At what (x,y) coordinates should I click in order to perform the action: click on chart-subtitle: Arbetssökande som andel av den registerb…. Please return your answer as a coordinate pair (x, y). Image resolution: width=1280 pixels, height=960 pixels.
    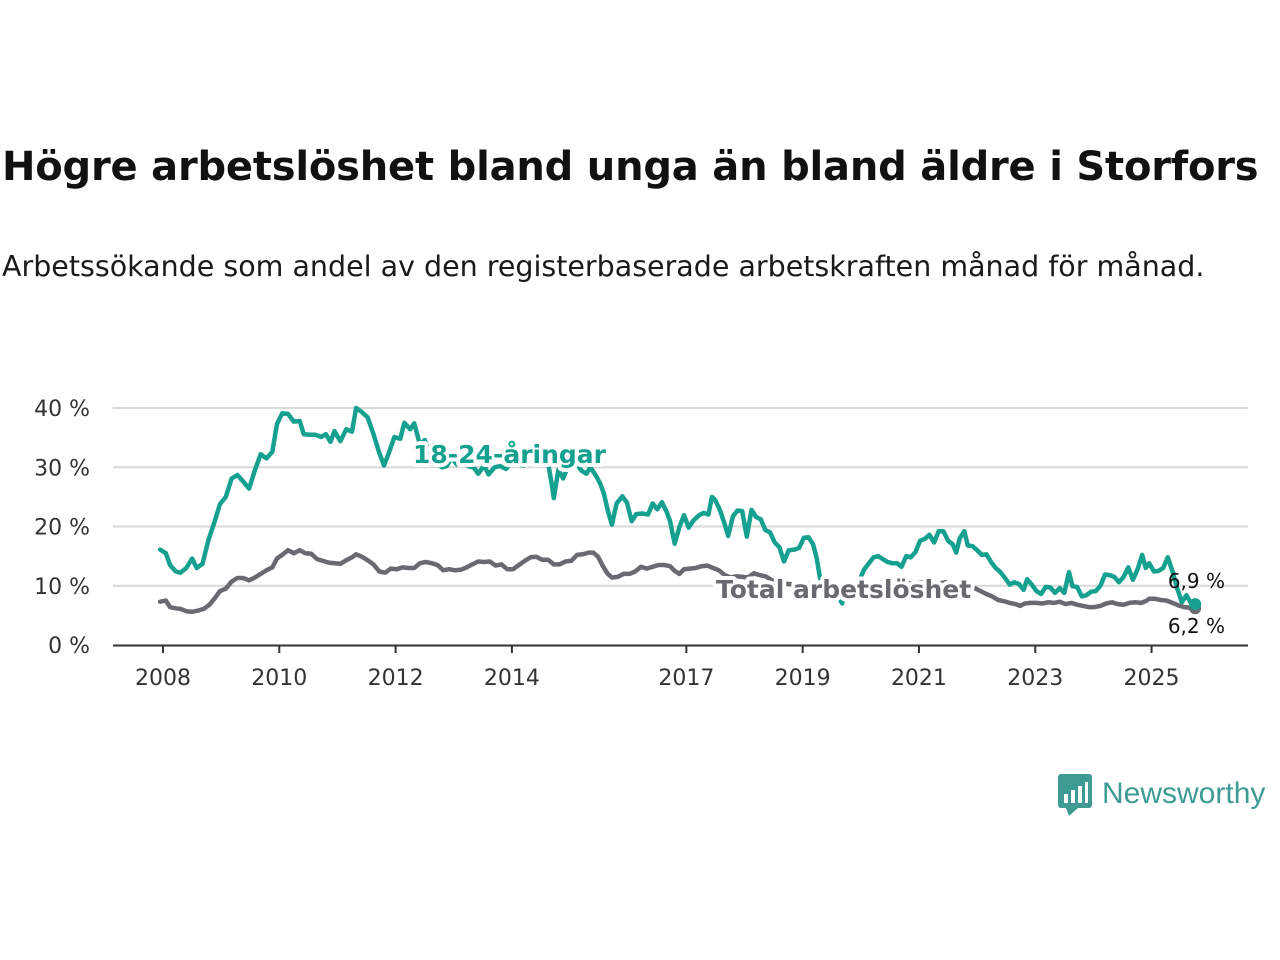
    Looking at the image, I should click on (603, 266).